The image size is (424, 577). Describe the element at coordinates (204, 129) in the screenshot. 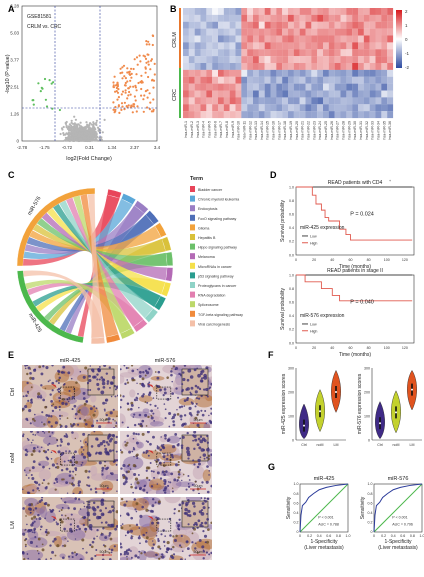

I see `heatmap-gene-label: hsa-miR-4` at that location.